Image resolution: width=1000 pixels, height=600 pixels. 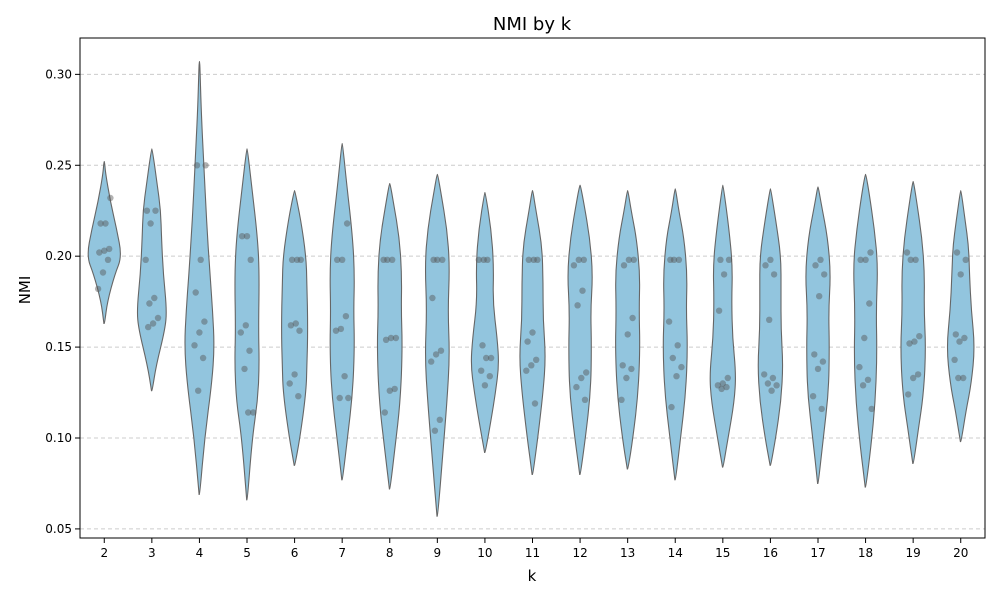 I want to click on y-axis-title: NMI, so click(x=25, y=290).